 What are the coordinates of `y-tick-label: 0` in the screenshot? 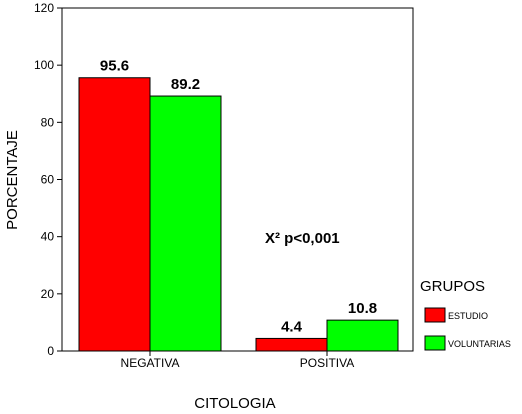 It's located at (50, 351).